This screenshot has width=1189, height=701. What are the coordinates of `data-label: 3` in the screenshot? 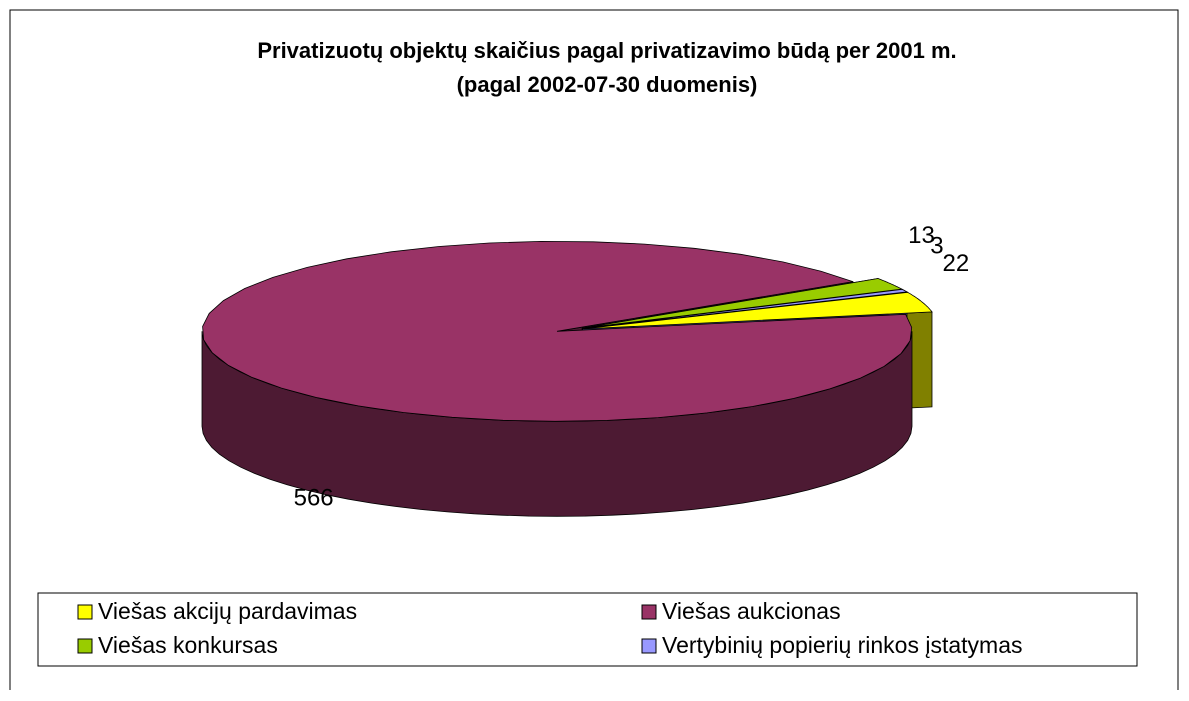 It's located at (936, 246).